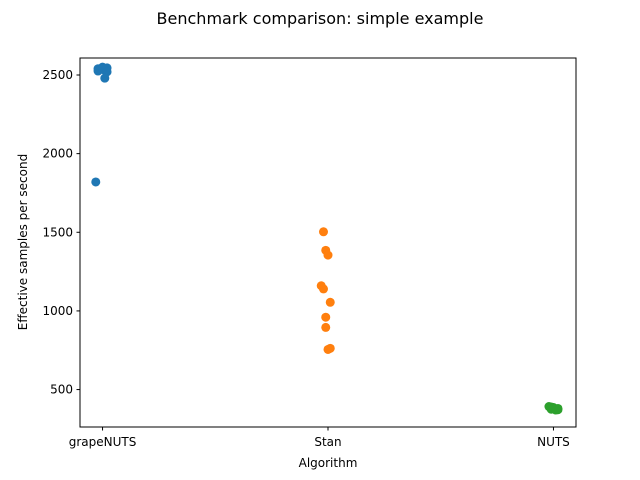 The height and width of the screenshot is (480, 640). Describe the element at coordinates (61, 390) in the screenshot. I see `y-tick-label: 500` at that location.